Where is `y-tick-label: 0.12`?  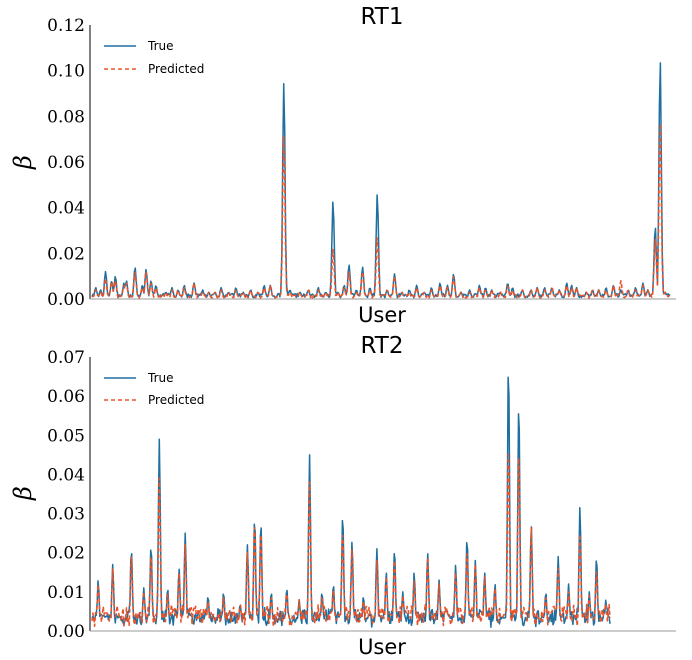 y-tick-label: 0.12 is located at coordinates (66, 26).